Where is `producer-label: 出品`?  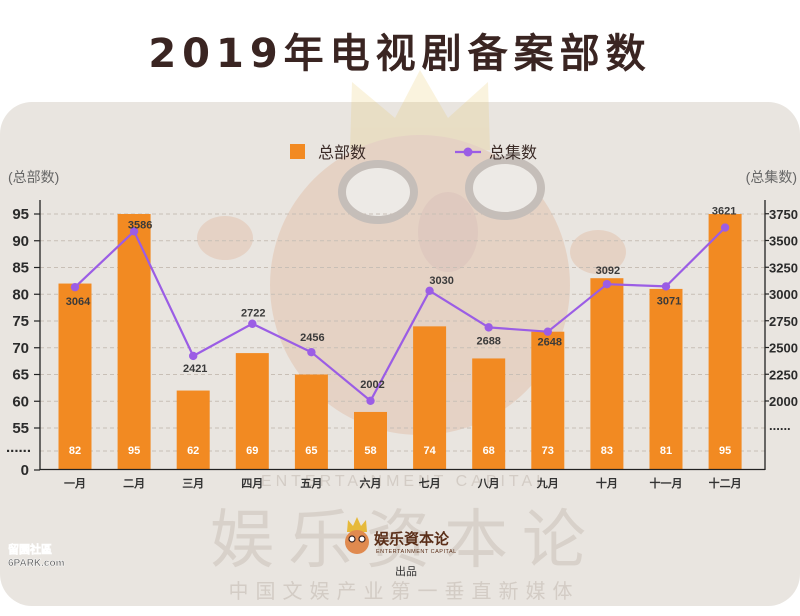
producer-label: 出品 is located at coordinates (406, 571).